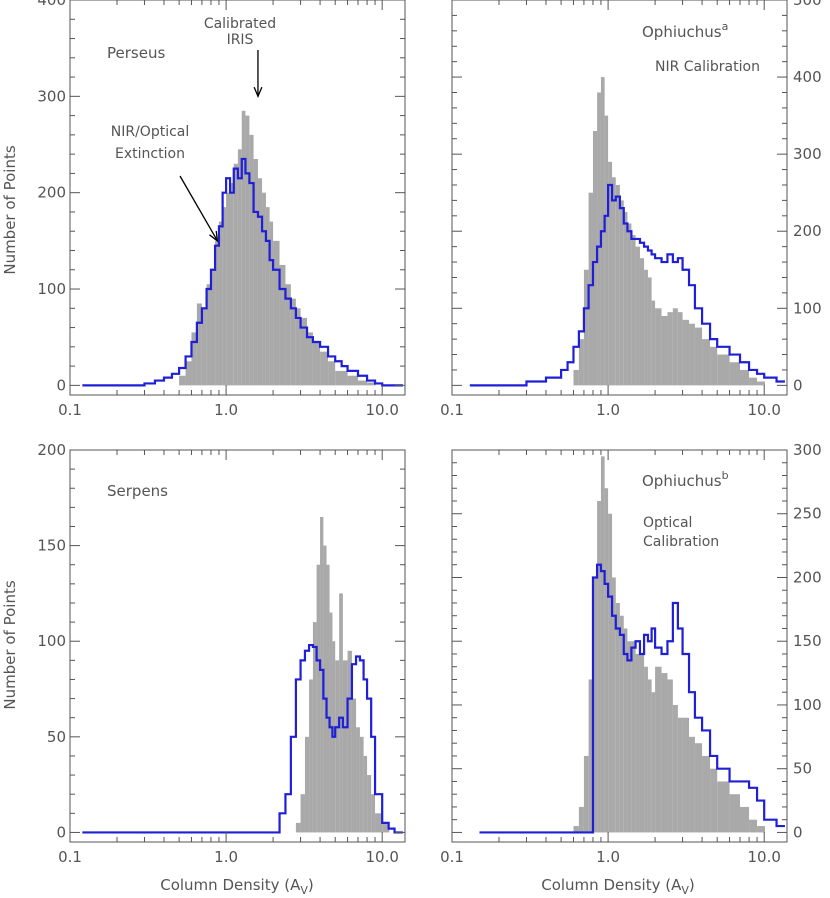  What do you see at coordinates (807, 154) in the screenshot?
I see `y-tick-label: 300` at bounding box center [807, 154].